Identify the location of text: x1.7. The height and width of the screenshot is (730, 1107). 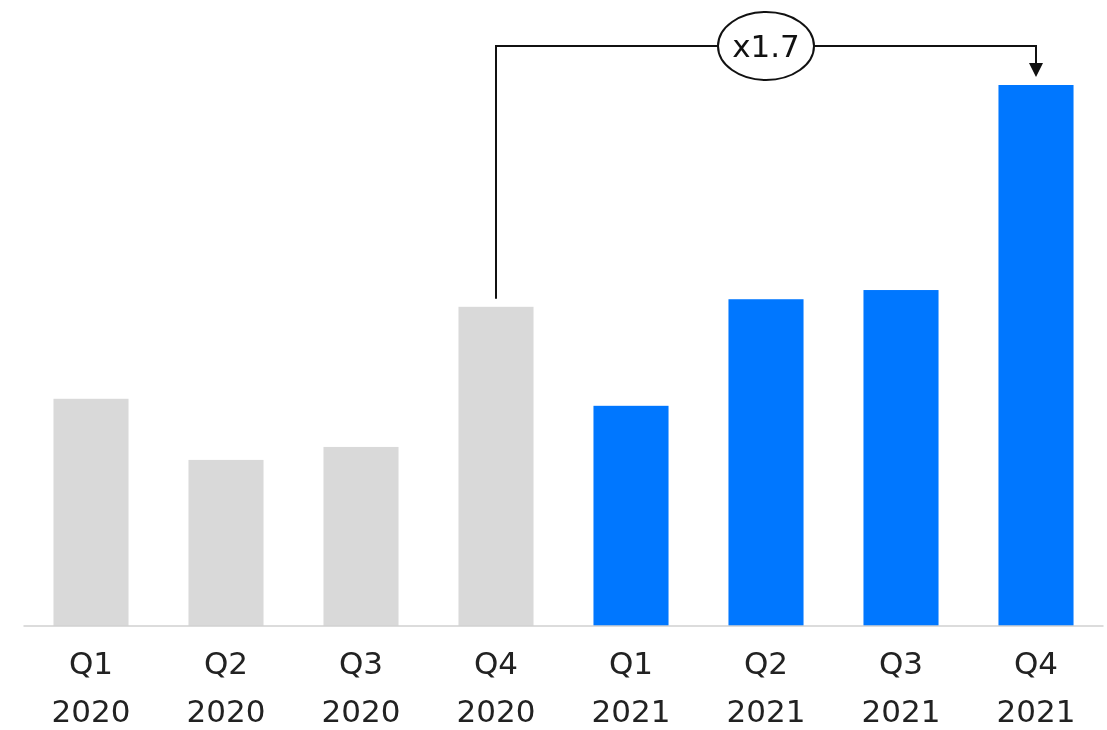
(766, 46).